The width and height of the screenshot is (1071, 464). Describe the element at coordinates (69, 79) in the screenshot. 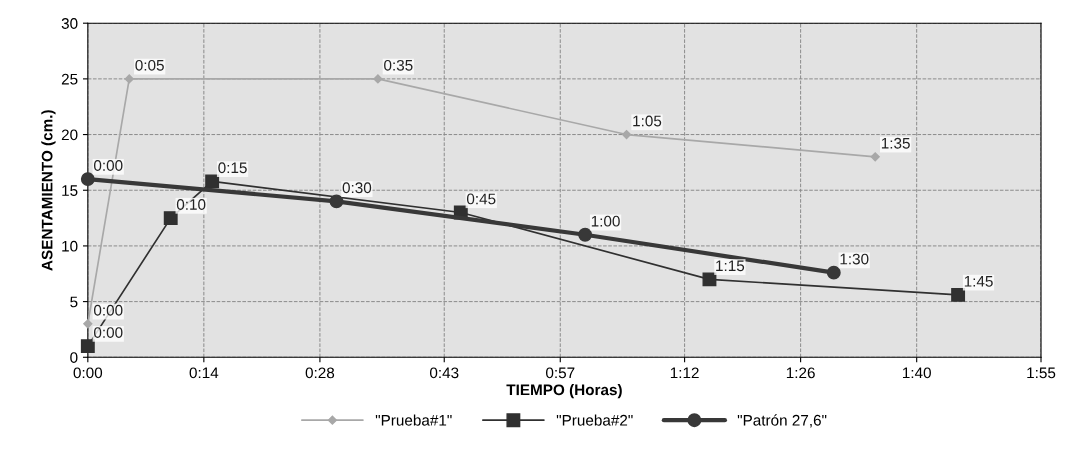

I see `y-tick-label: 25` at that location.